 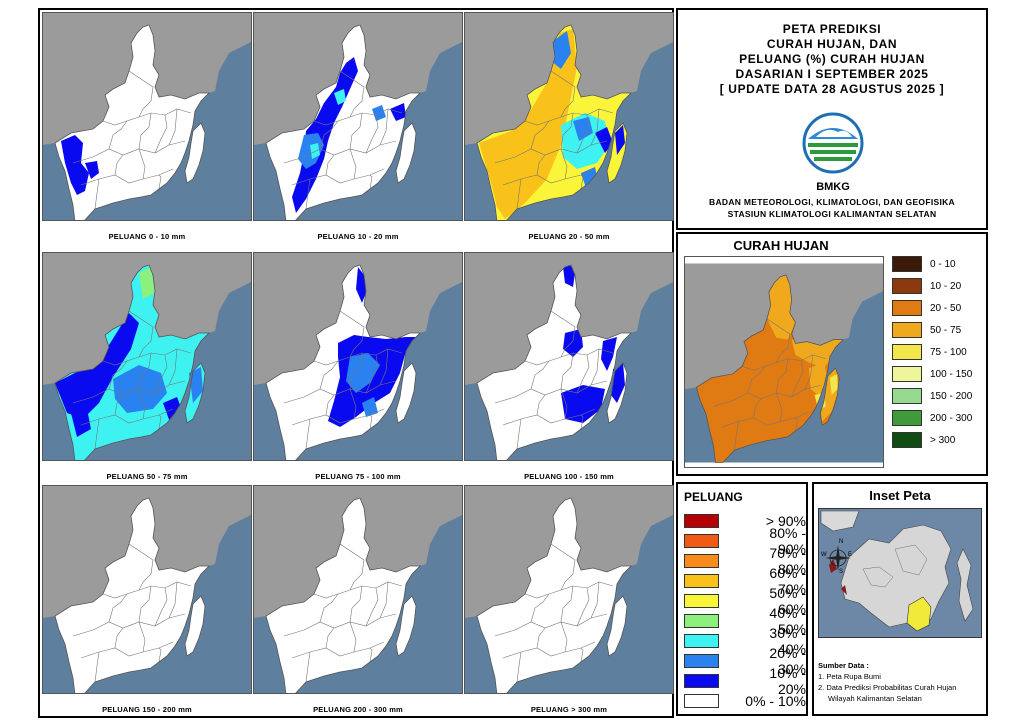 What do you see at coordinates (900, 495) in the screenshot?
I see `inset-heading: Inset Peta` at bounding box center [900, 495].